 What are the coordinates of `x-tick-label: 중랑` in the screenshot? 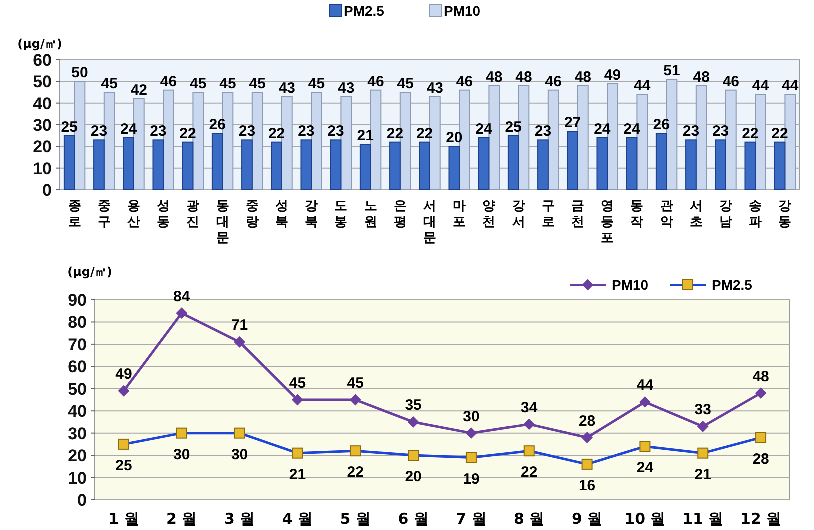 It's located at (252, 214).